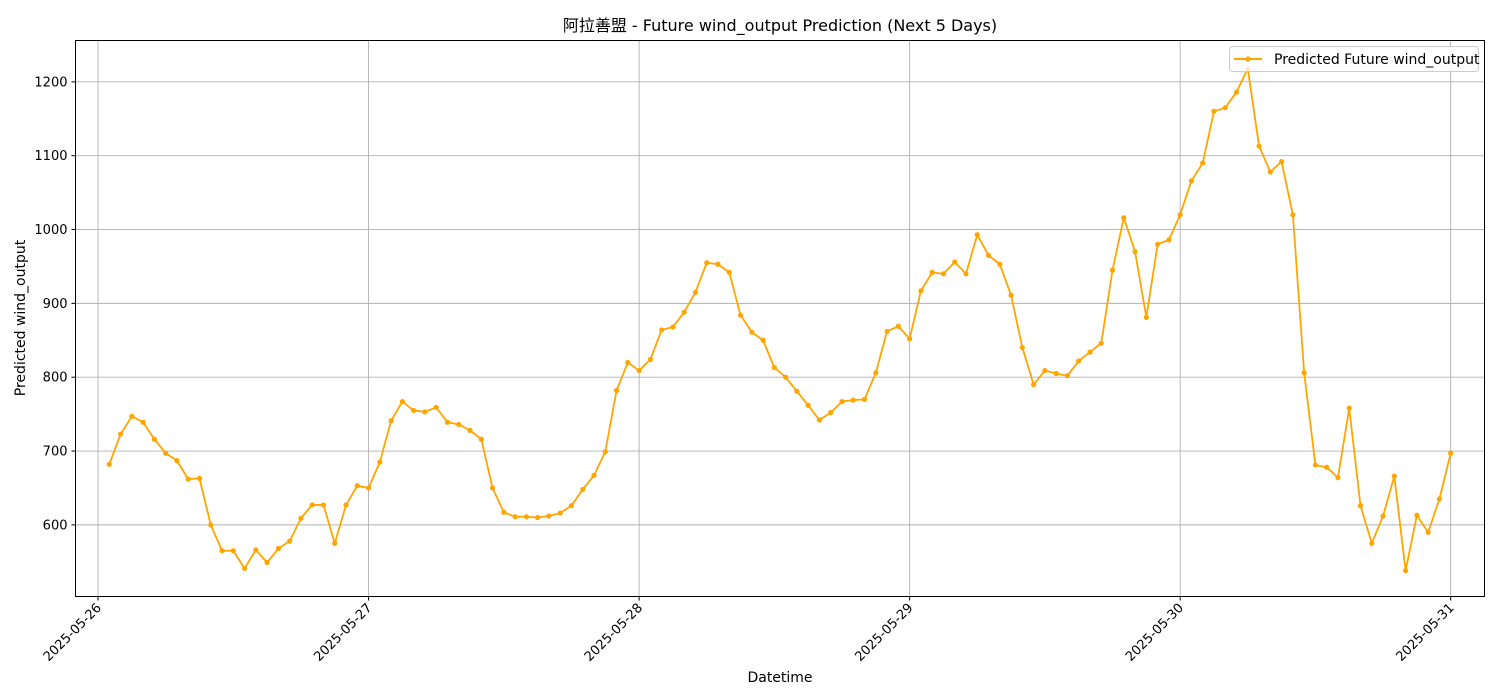 The width and height of the screenshot is (1500, 700). What do you see at coordinates (55, 304) in the screenshot?
I see `y-axis: 600 700 800 900 1000 1100 1200` at bounding box center [55, 304].